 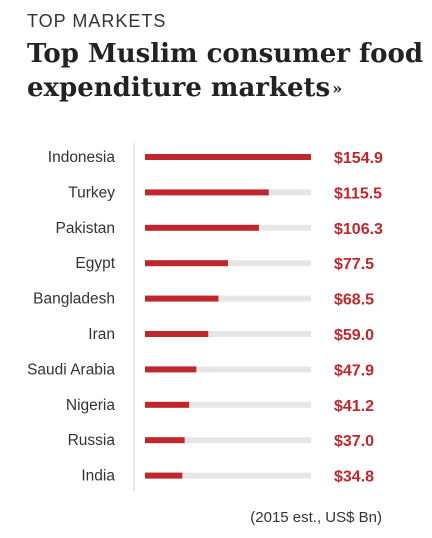 I want to click on value-label: $115.5, so click(x=358, y=193).